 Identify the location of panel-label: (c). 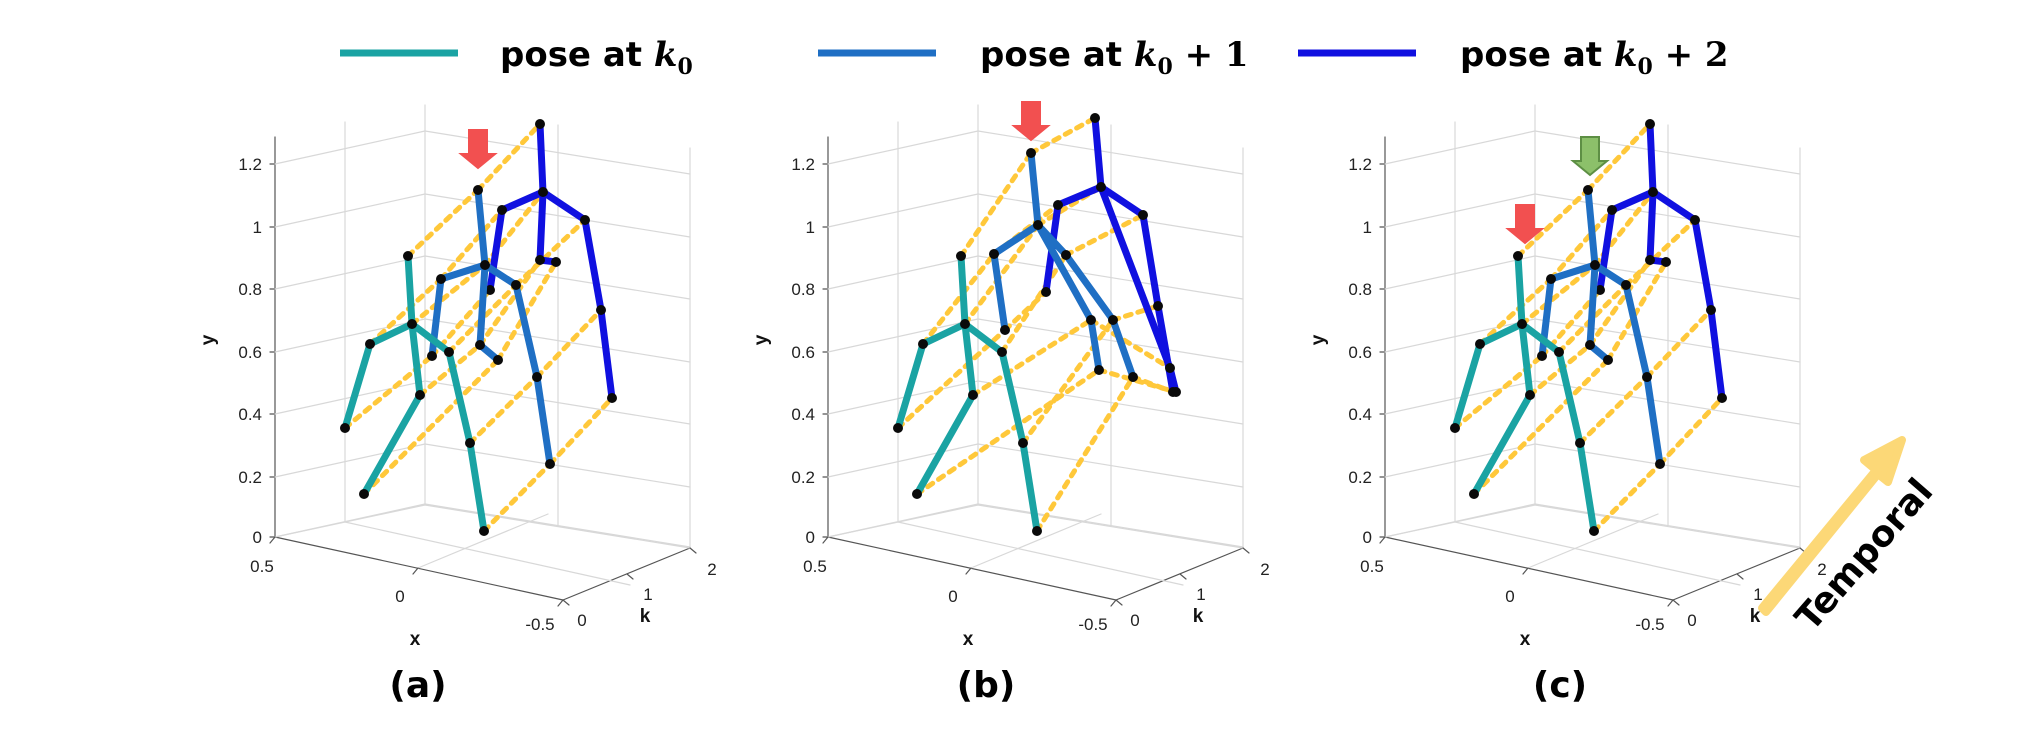
(1560, 685).